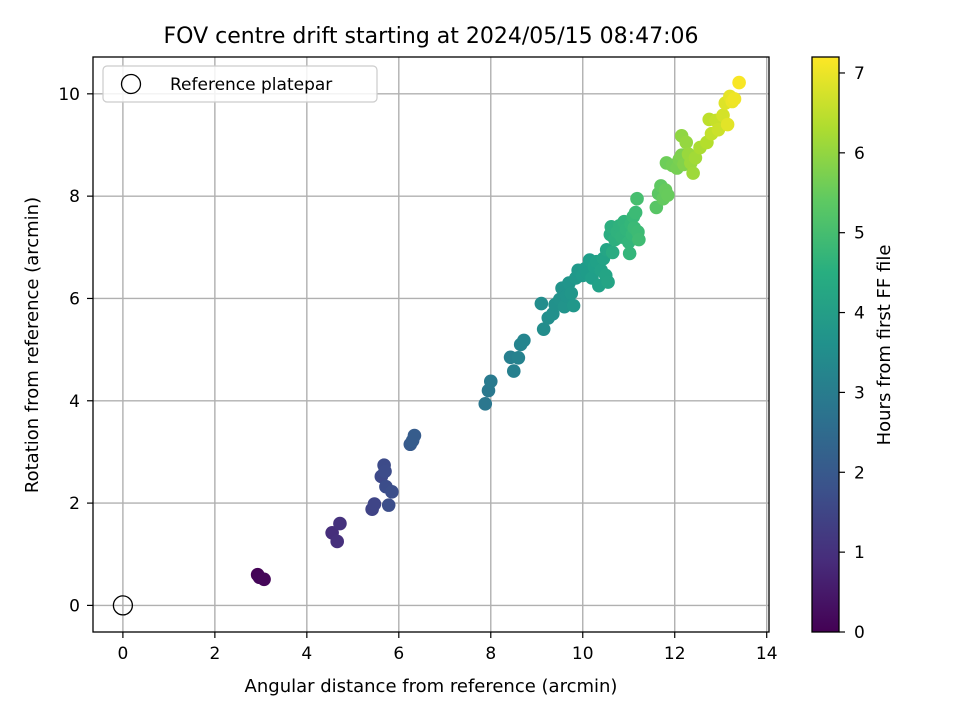 The width and height of the screenshot is (960, 724). I want to click on y-tick-label: 4, so click(74, 402).